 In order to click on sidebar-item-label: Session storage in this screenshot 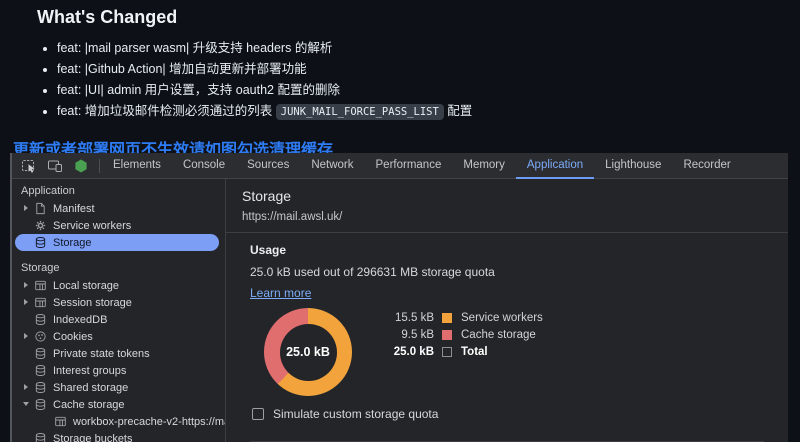, I will do `click(92, 302)`.